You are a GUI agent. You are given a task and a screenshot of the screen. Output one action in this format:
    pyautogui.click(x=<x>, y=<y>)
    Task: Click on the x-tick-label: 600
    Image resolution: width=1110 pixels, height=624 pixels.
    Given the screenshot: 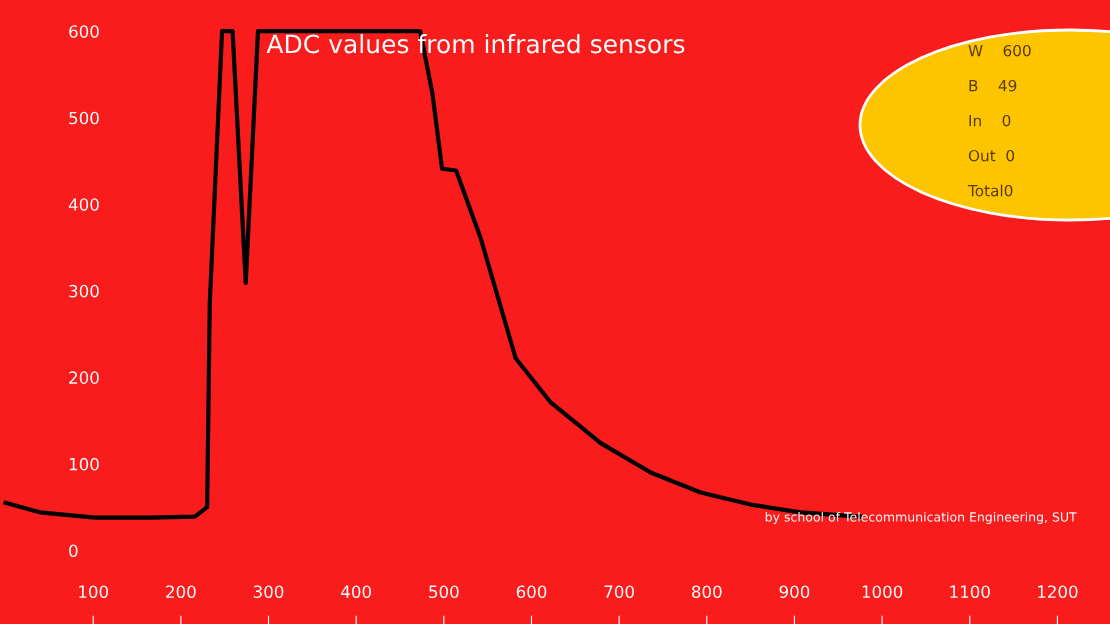 What is the action you would take?
    pyautogui.click(x=531, y=592)
    